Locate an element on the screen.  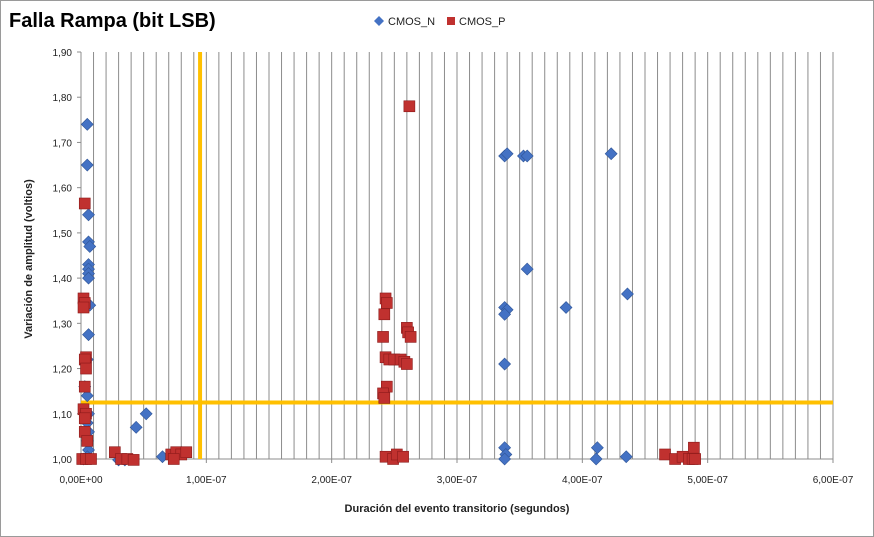
legend-item-cmos-n: CMOS_N is located at coordinates (404, 22).